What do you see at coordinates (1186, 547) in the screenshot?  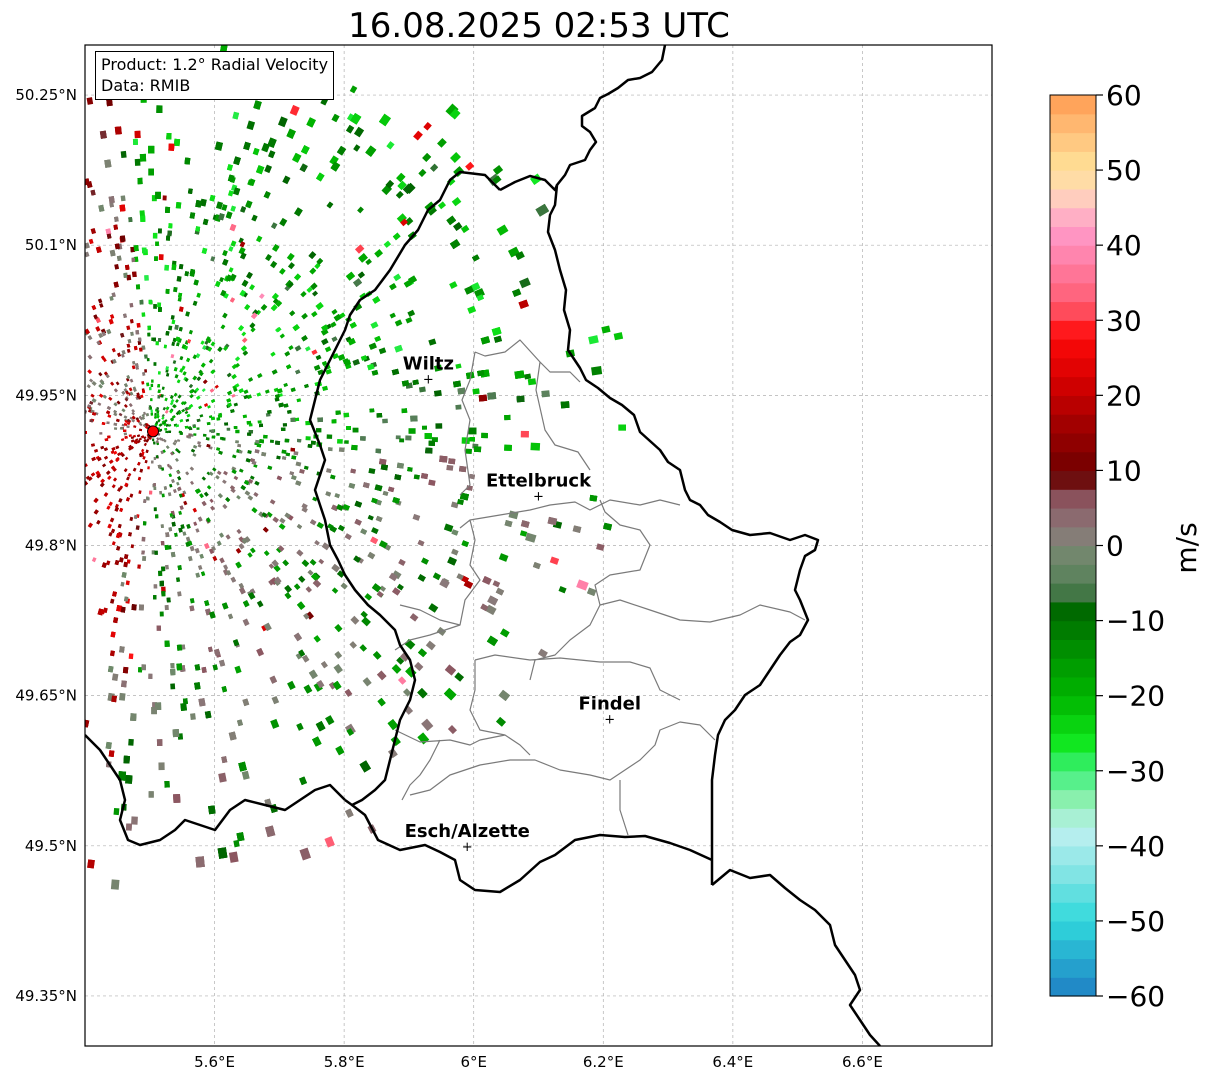 I see `colorbar-unit-label: m/s` at bounding box center [1186, 547].